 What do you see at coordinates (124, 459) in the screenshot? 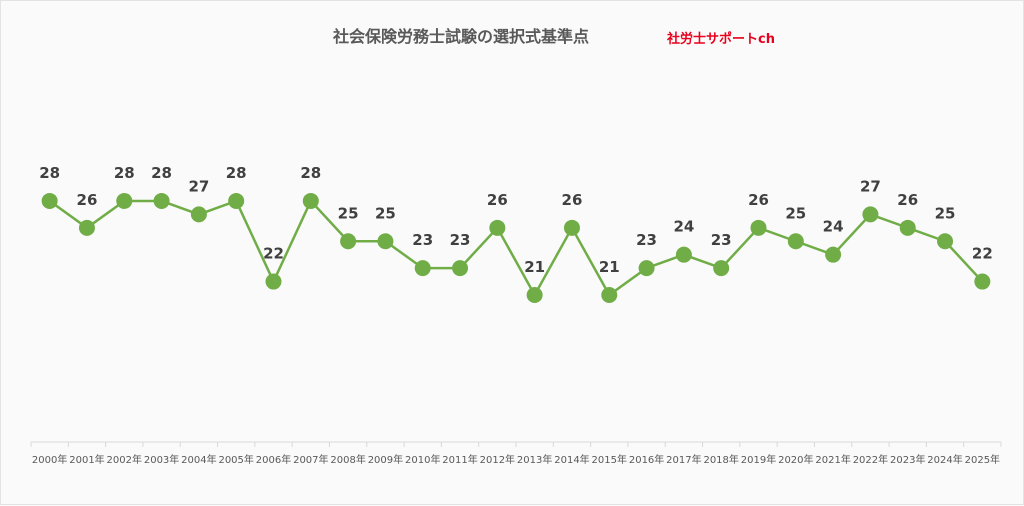
I see `x-tick-label: 2002年` at bounding box center [124, 459].